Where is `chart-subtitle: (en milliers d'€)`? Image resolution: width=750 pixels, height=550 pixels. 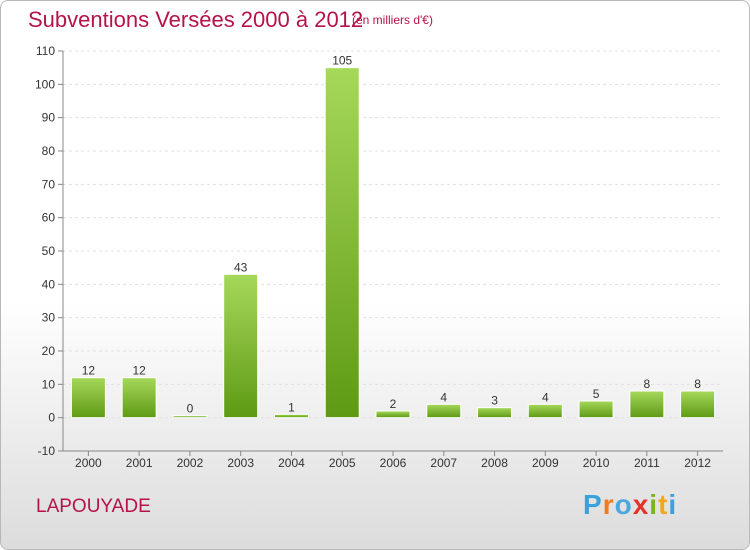
chart-subtitle: (en milliers d'€) is located at coordinates (392, 20).